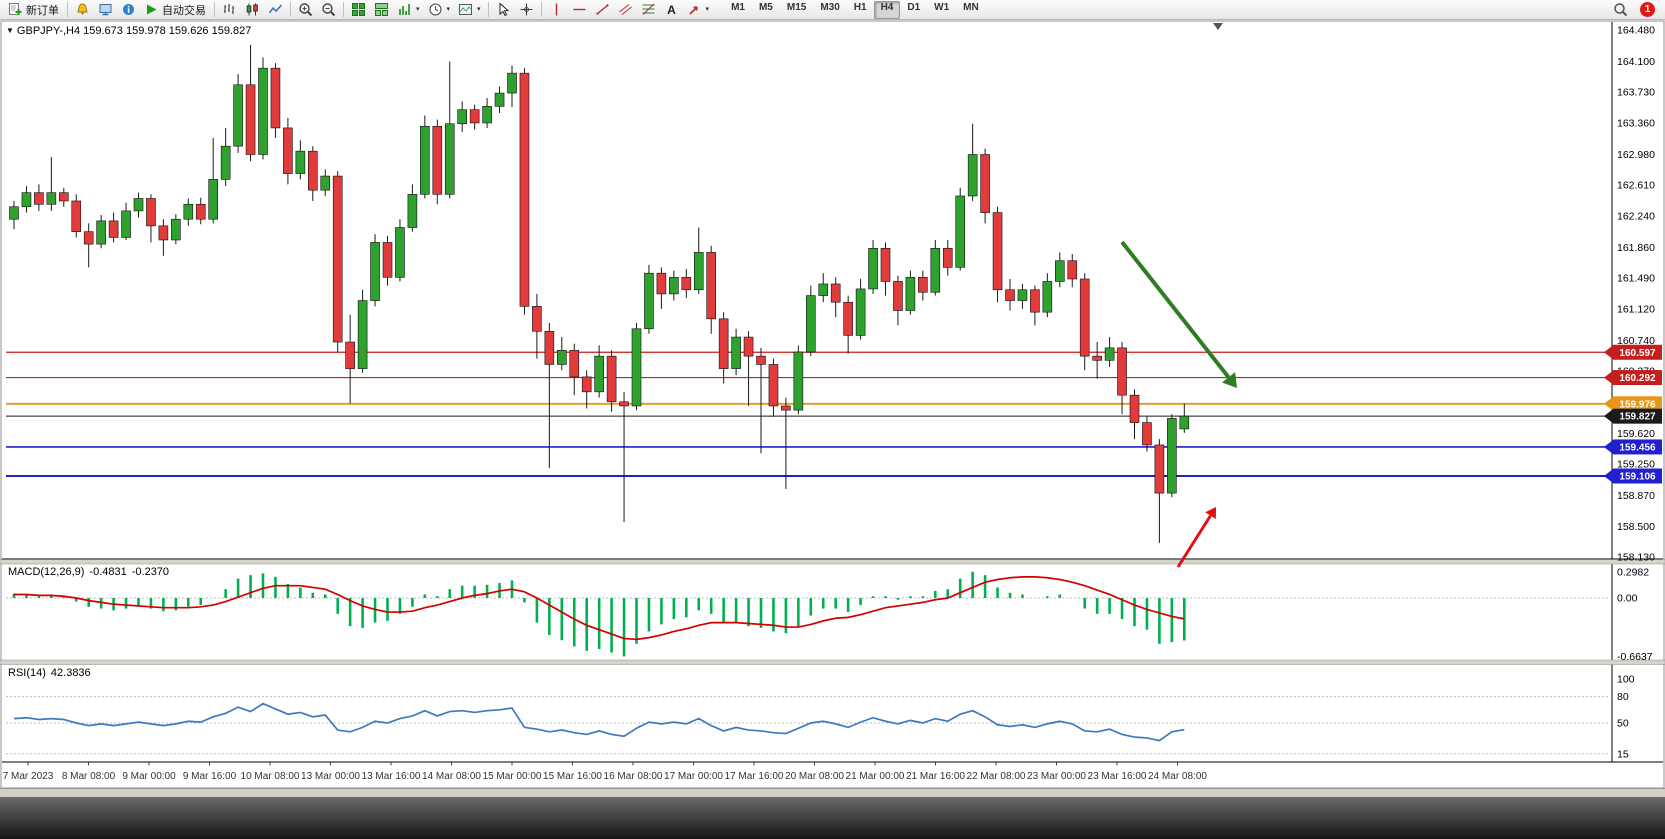  What do you see at coordinates (1194, 541) in the screenshot?
I see `bullish-arrow-shaft` at bounding box center [1194, 541].